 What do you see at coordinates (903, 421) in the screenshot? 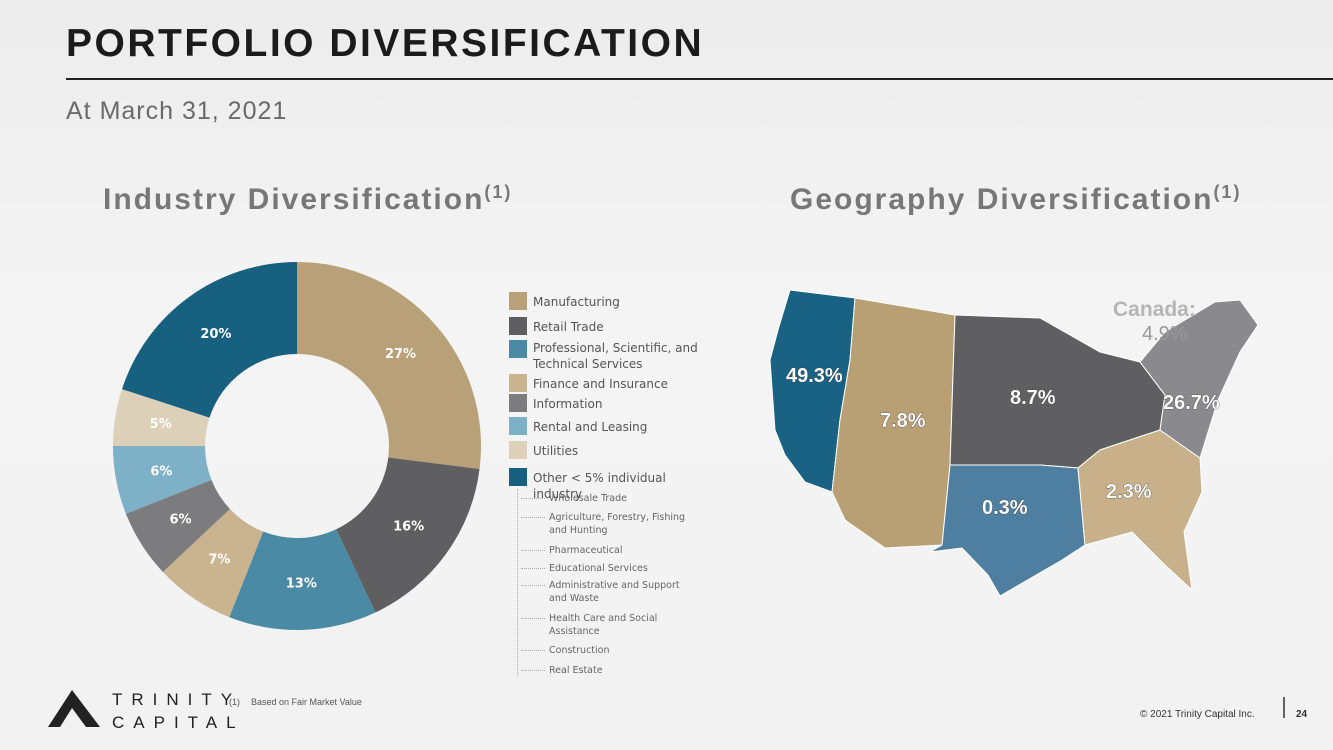
I see `region-label: 7.8%` at bounding box center [903, 421].